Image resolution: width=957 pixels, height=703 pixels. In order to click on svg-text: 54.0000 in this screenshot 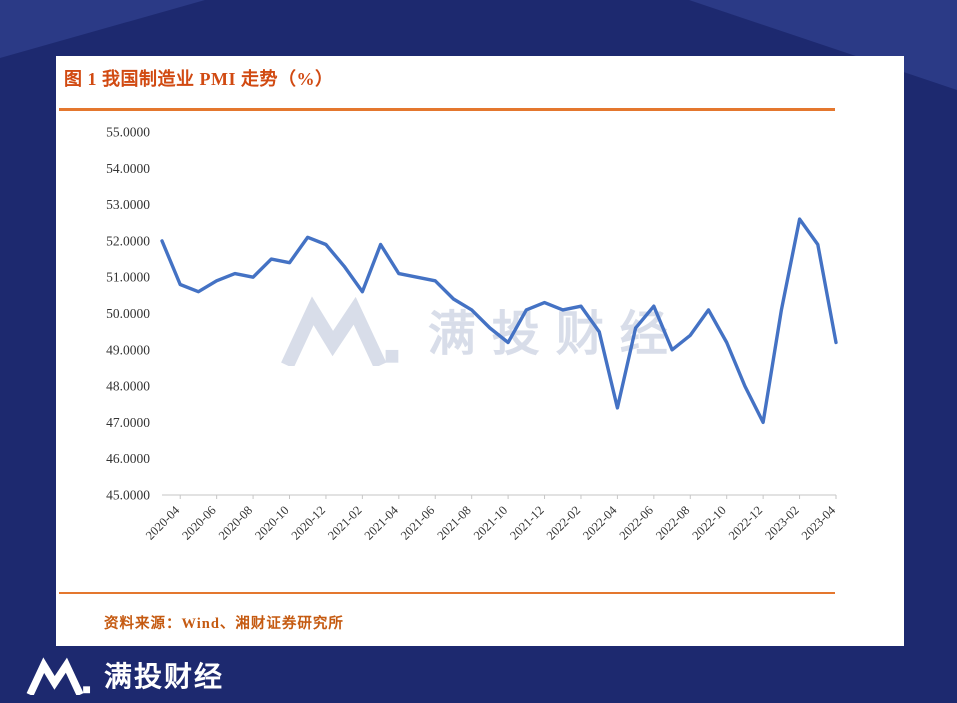, I will do `click(128, 168)`.